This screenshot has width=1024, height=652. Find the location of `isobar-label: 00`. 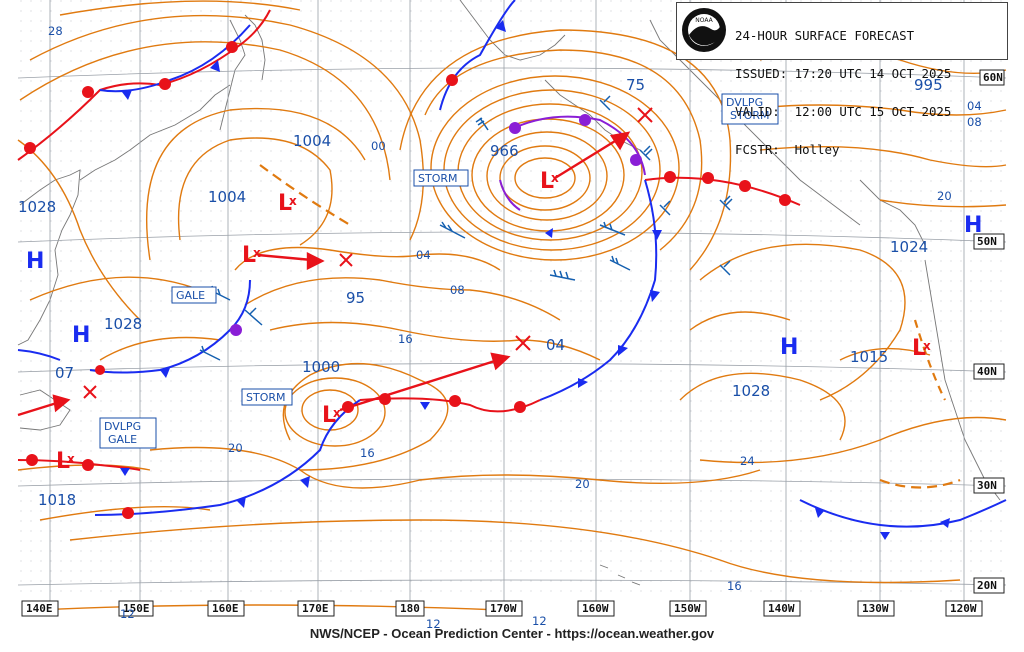

isobar-label: 00 is located at coordinates (378, 146).